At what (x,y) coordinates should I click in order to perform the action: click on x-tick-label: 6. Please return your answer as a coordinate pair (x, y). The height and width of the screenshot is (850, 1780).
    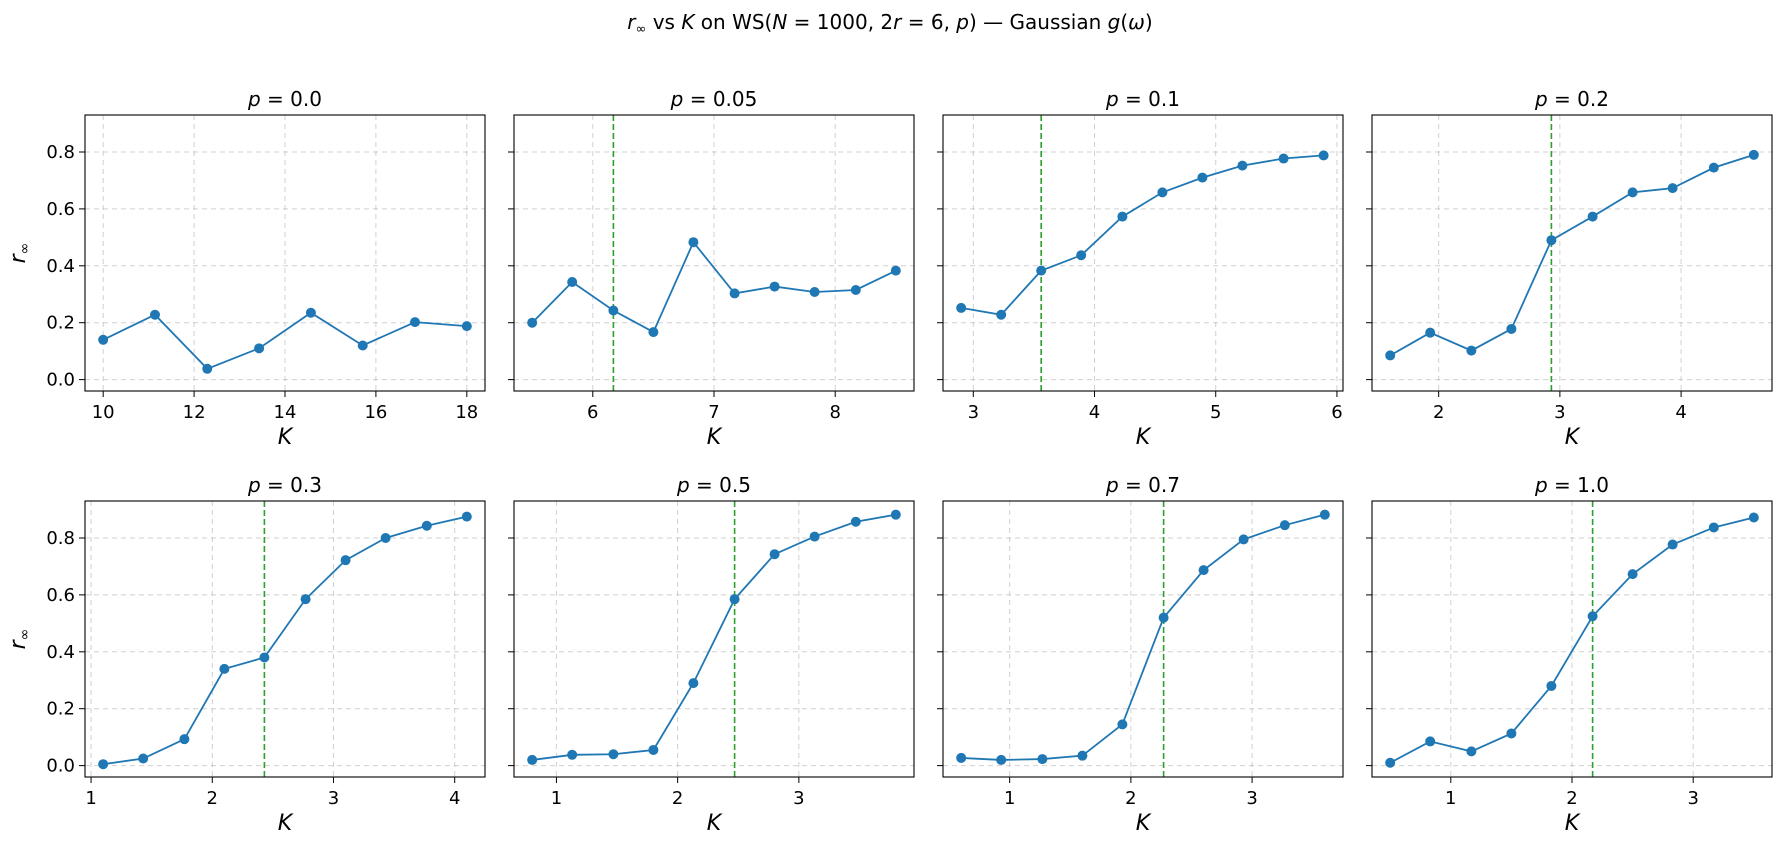
    Looking at the image, I should click on (592, 412).